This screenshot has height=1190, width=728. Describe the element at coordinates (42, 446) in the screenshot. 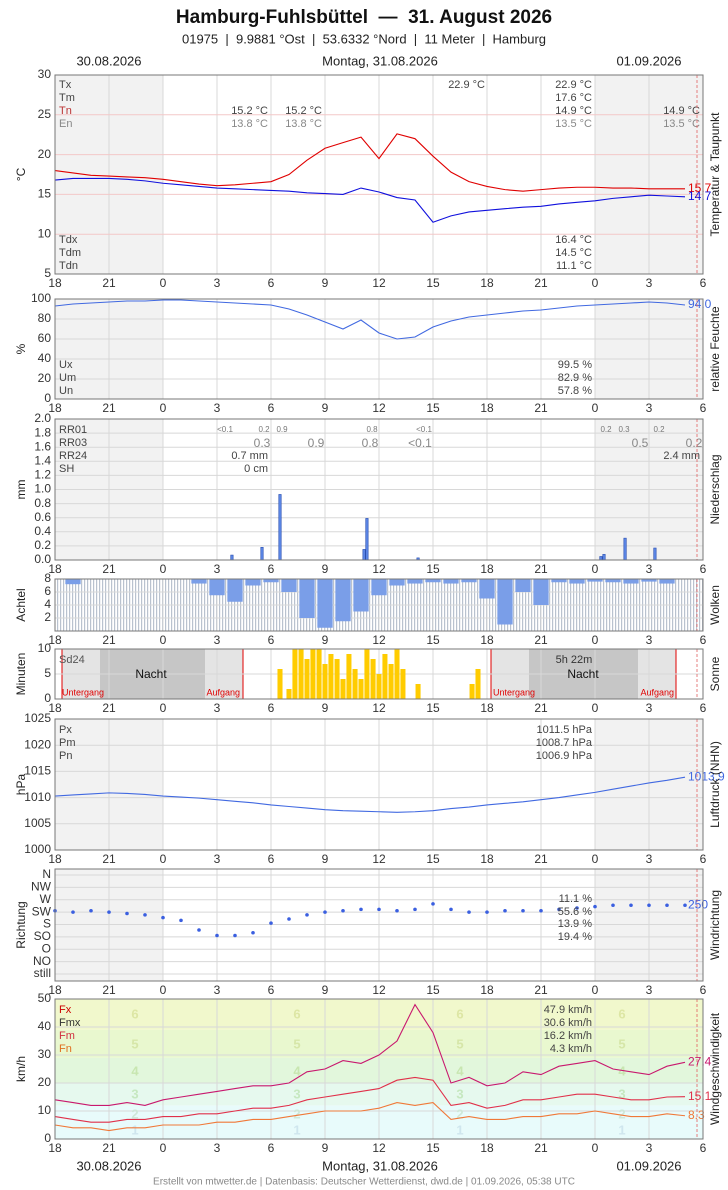

I see `y-tick-label: 1.6` at that location.